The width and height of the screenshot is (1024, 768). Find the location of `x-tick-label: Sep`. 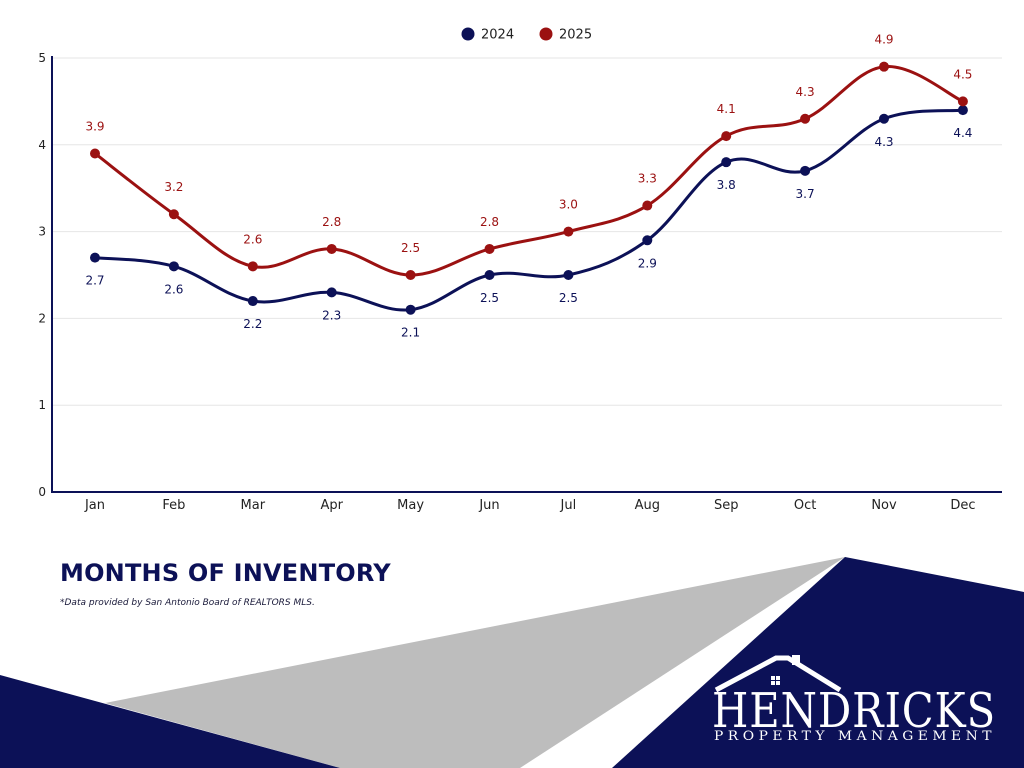

x-tick-label: Sep is located at coordinates (726, 505).